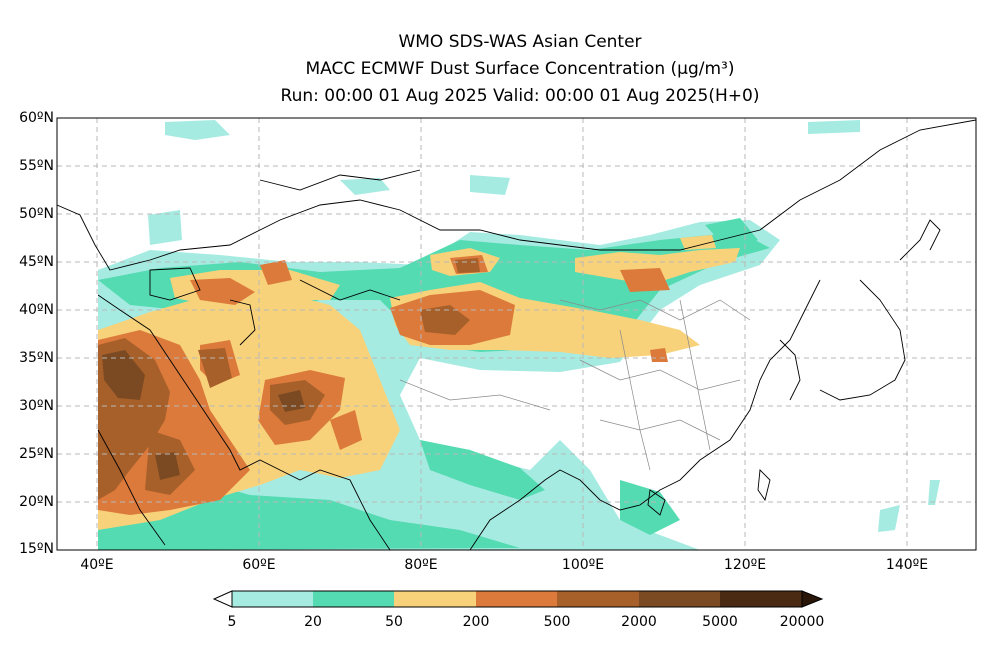 The image size is (1000, 666). What do you see at coordinates (222, 599) in the screenshot?
I see `colorbar-under-arrow` at bounding box center [222, 599].